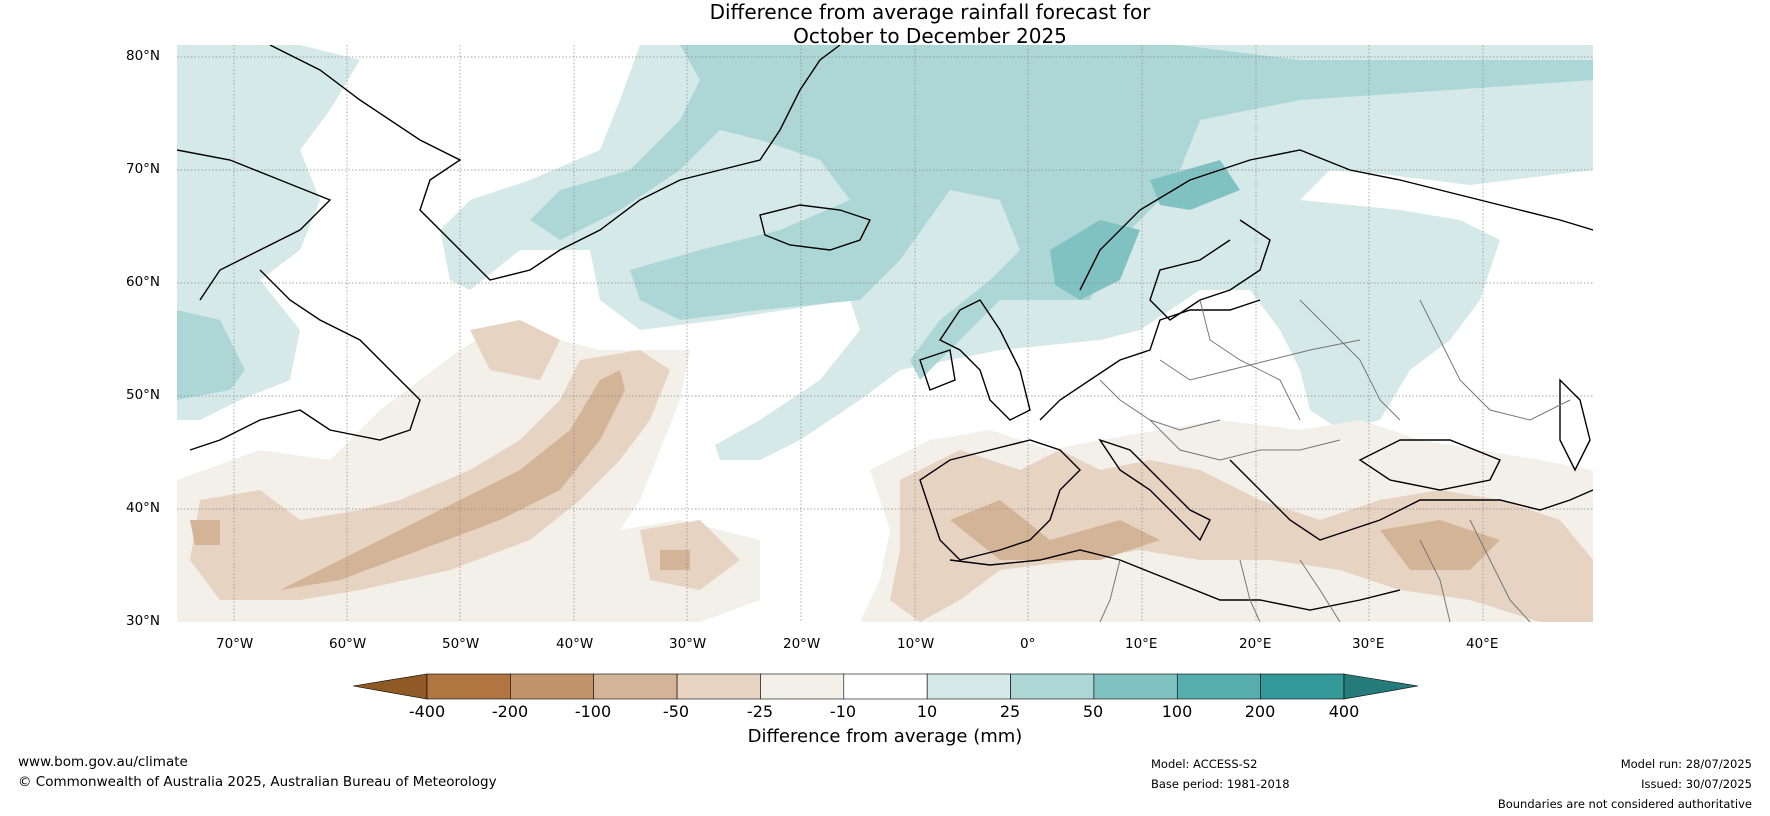  I want to click on wet-region-strong-norway, so click(1145, 230).